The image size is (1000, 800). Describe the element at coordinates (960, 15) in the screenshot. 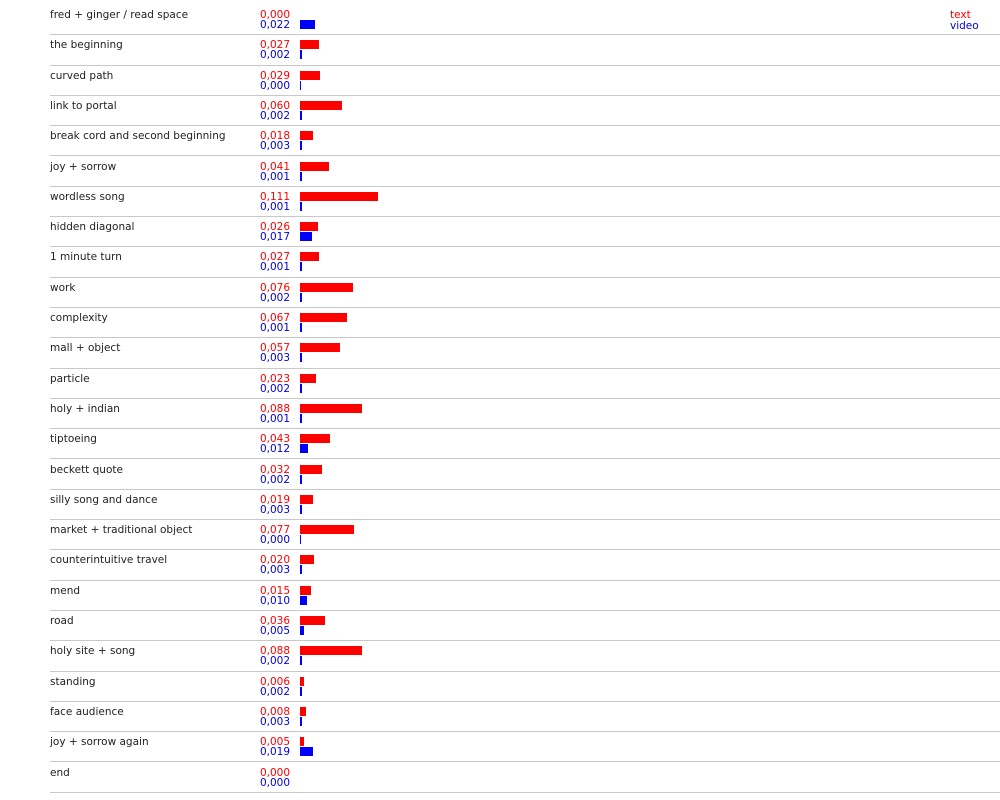

I see `legend-text: text` at that location.